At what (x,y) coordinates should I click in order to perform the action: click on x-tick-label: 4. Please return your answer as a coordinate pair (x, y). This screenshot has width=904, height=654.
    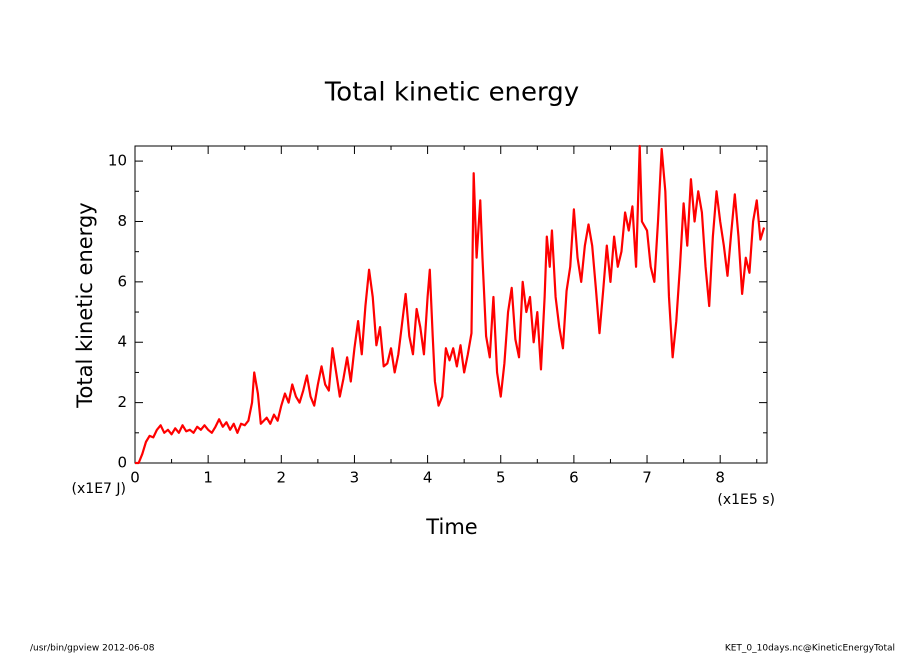
    Looking at the image, I should click on (428, 478).